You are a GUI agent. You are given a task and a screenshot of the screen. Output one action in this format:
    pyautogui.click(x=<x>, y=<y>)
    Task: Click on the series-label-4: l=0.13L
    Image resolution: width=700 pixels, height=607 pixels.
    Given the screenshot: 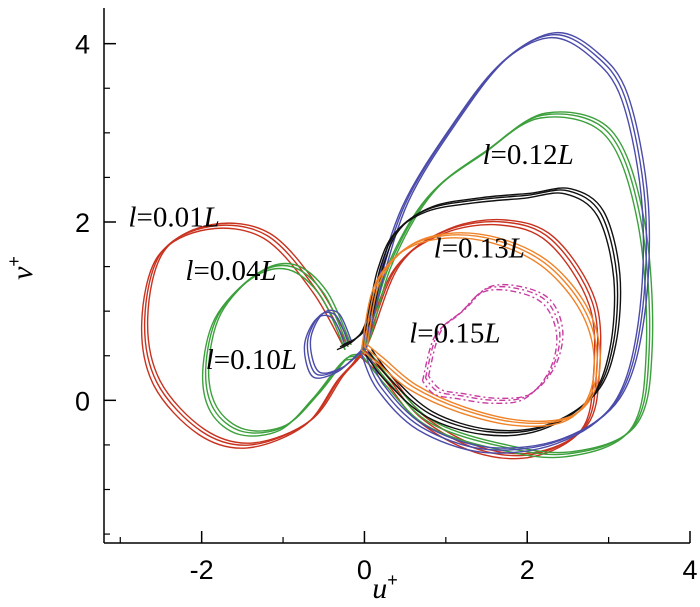 What is the action you would take?
    pyautogui.click(x=479, y=249)
    